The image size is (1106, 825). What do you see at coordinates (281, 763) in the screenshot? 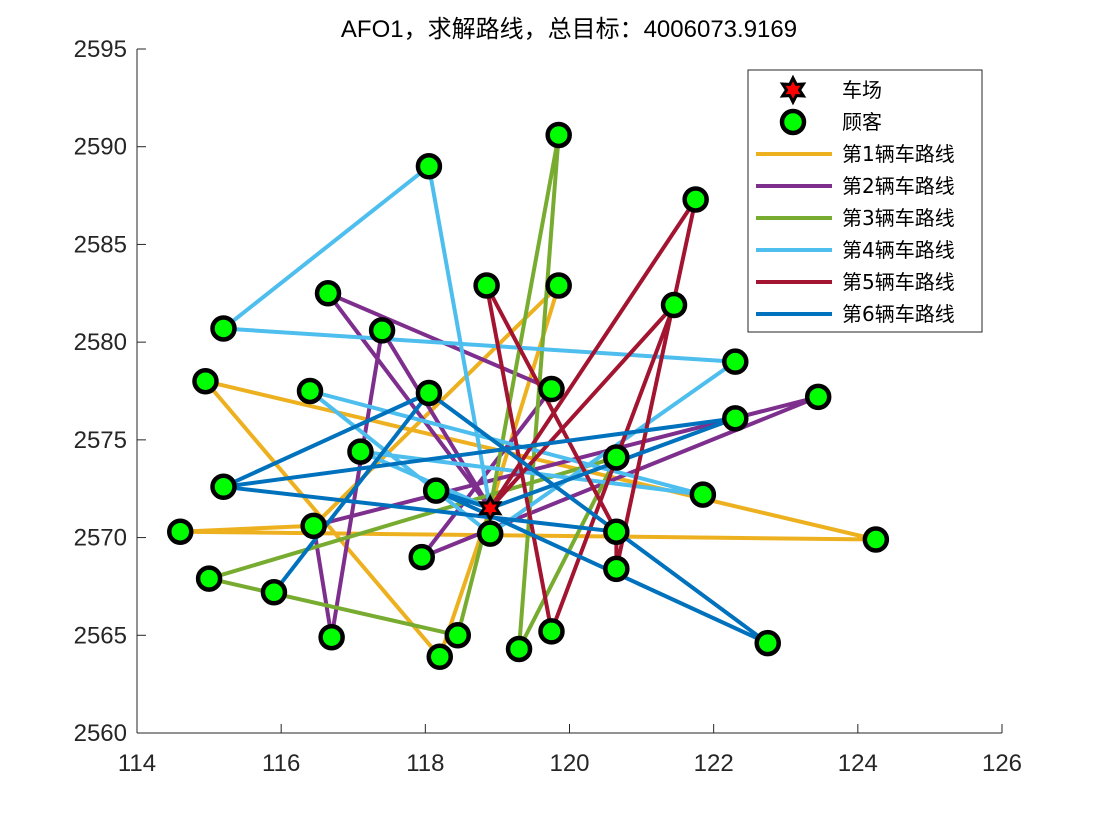
I see `x-tick-label: 116` at bounding box center [281, 763].